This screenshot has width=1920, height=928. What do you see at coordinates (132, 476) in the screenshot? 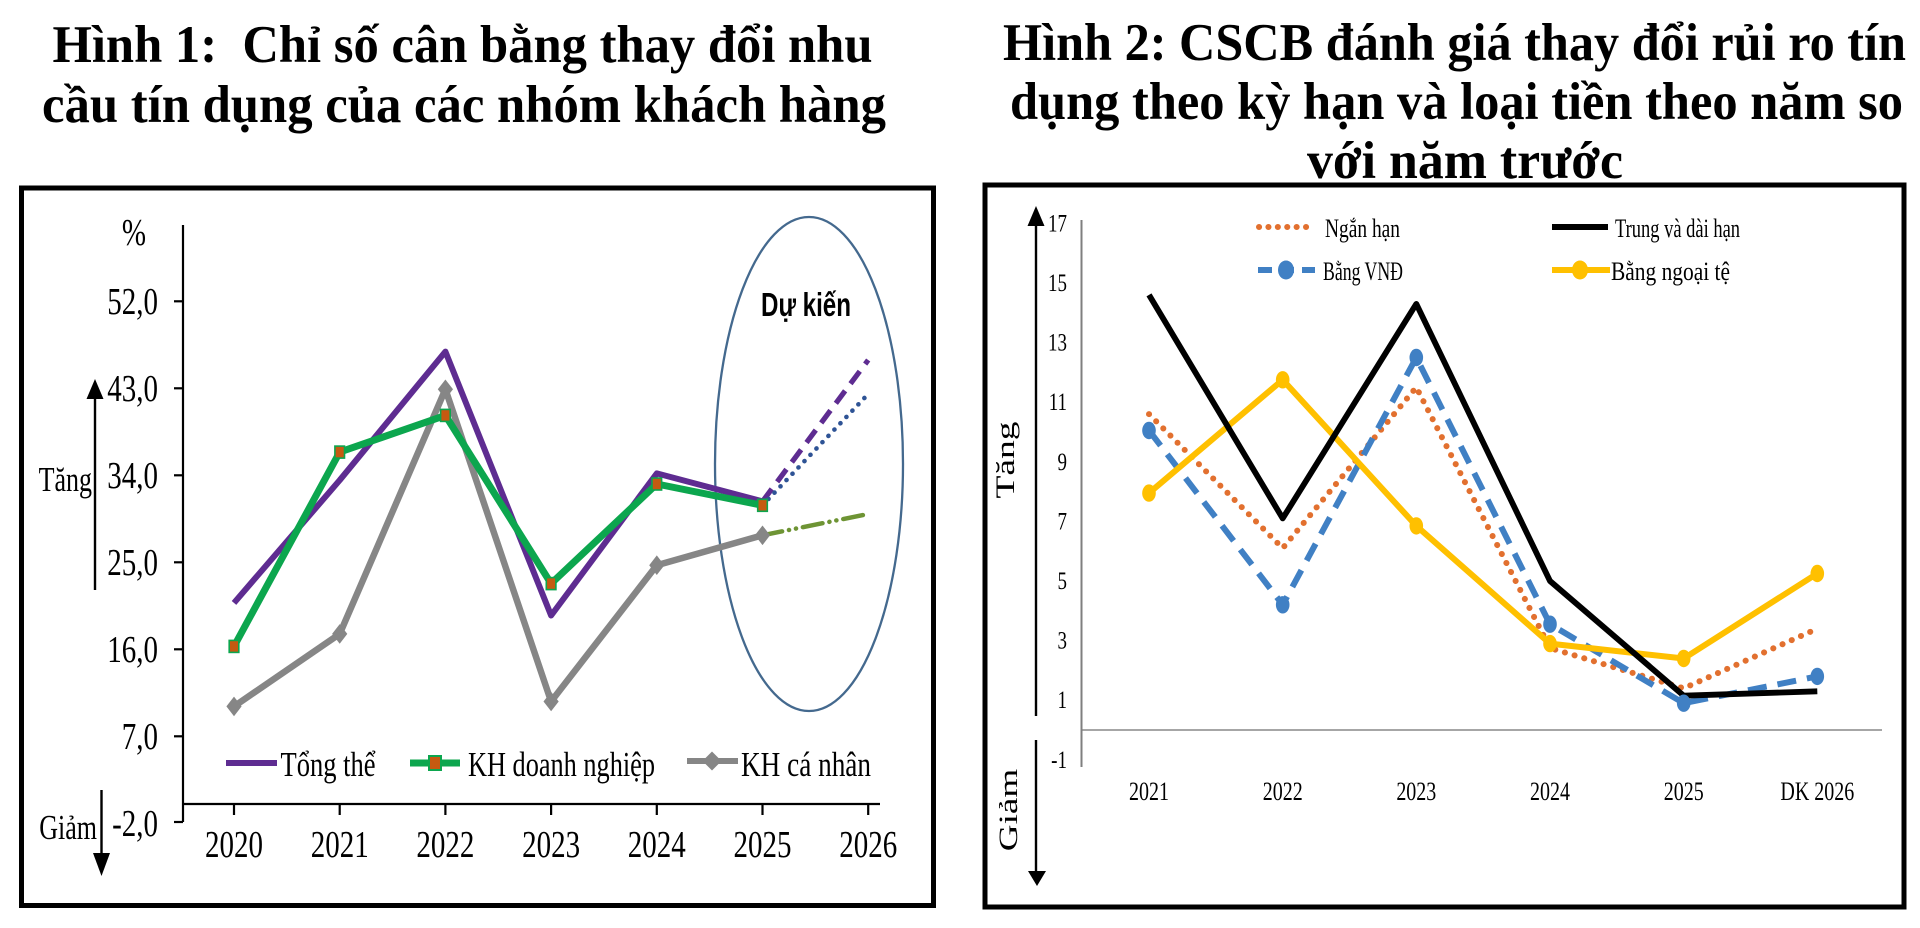
I see `svg-text: 34,0` at bounding box center [132, 476].